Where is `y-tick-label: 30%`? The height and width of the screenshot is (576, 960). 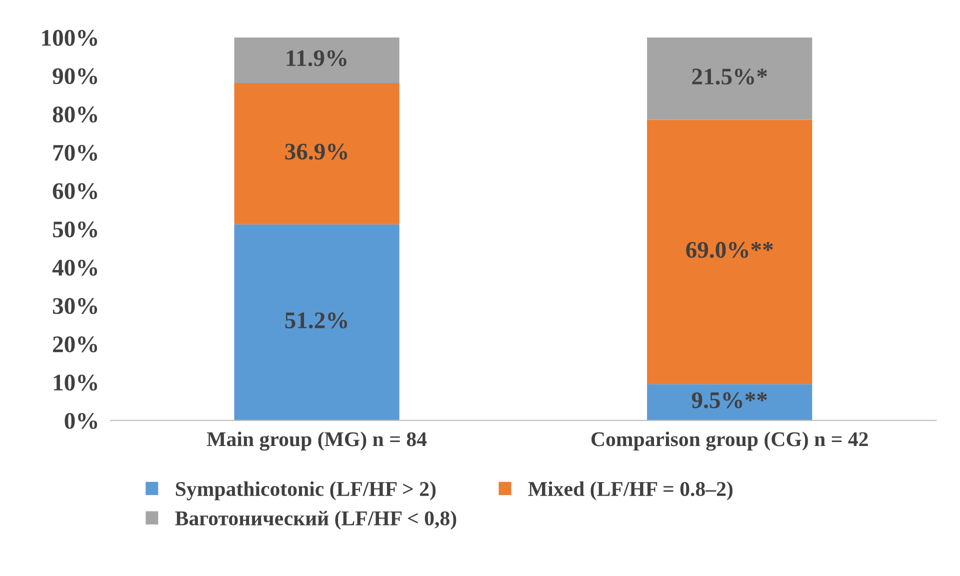
y-tick-label: 30% is located at coordinates (75, 306).